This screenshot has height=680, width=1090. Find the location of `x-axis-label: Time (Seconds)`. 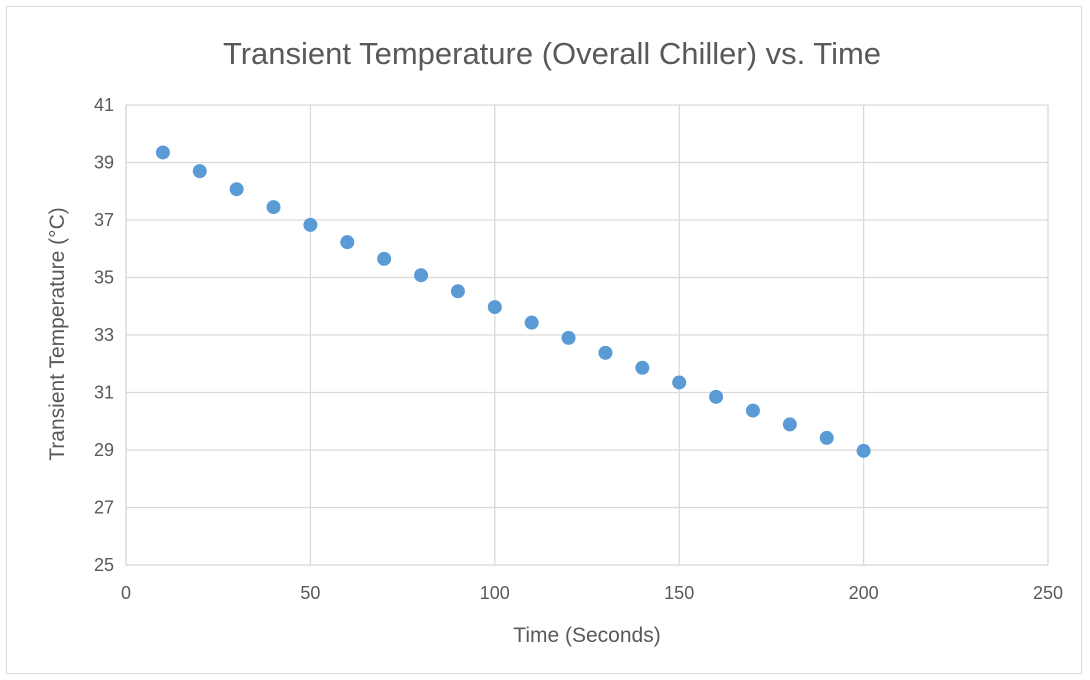

x-axis-label: Time (Seconds) is located at coordinates (586, 635).